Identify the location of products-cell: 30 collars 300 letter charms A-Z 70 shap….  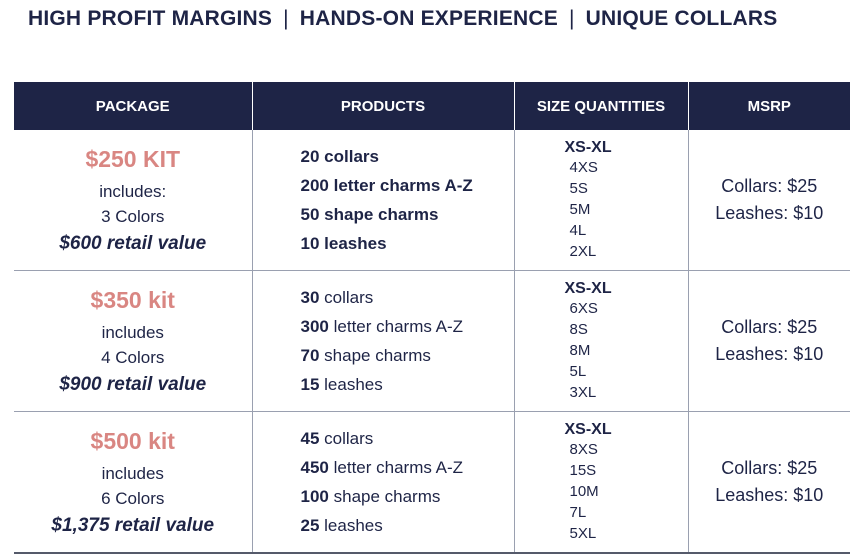
(382, 341).